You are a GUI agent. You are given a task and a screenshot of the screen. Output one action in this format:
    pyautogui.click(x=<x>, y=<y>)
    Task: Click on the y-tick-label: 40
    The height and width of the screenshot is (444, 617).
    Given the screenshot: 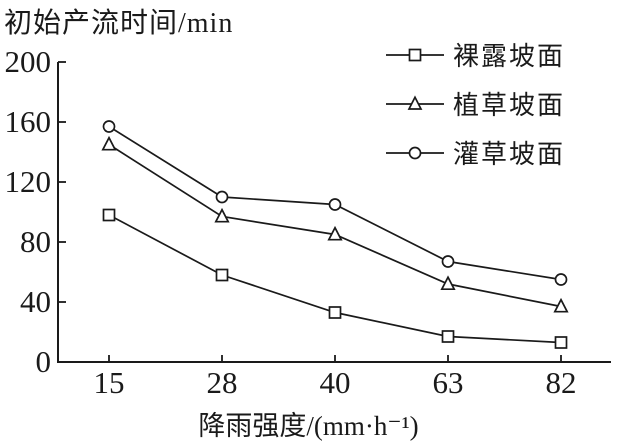 What is the action you would take?
    pyautogui.click(x=35, y=301)
    